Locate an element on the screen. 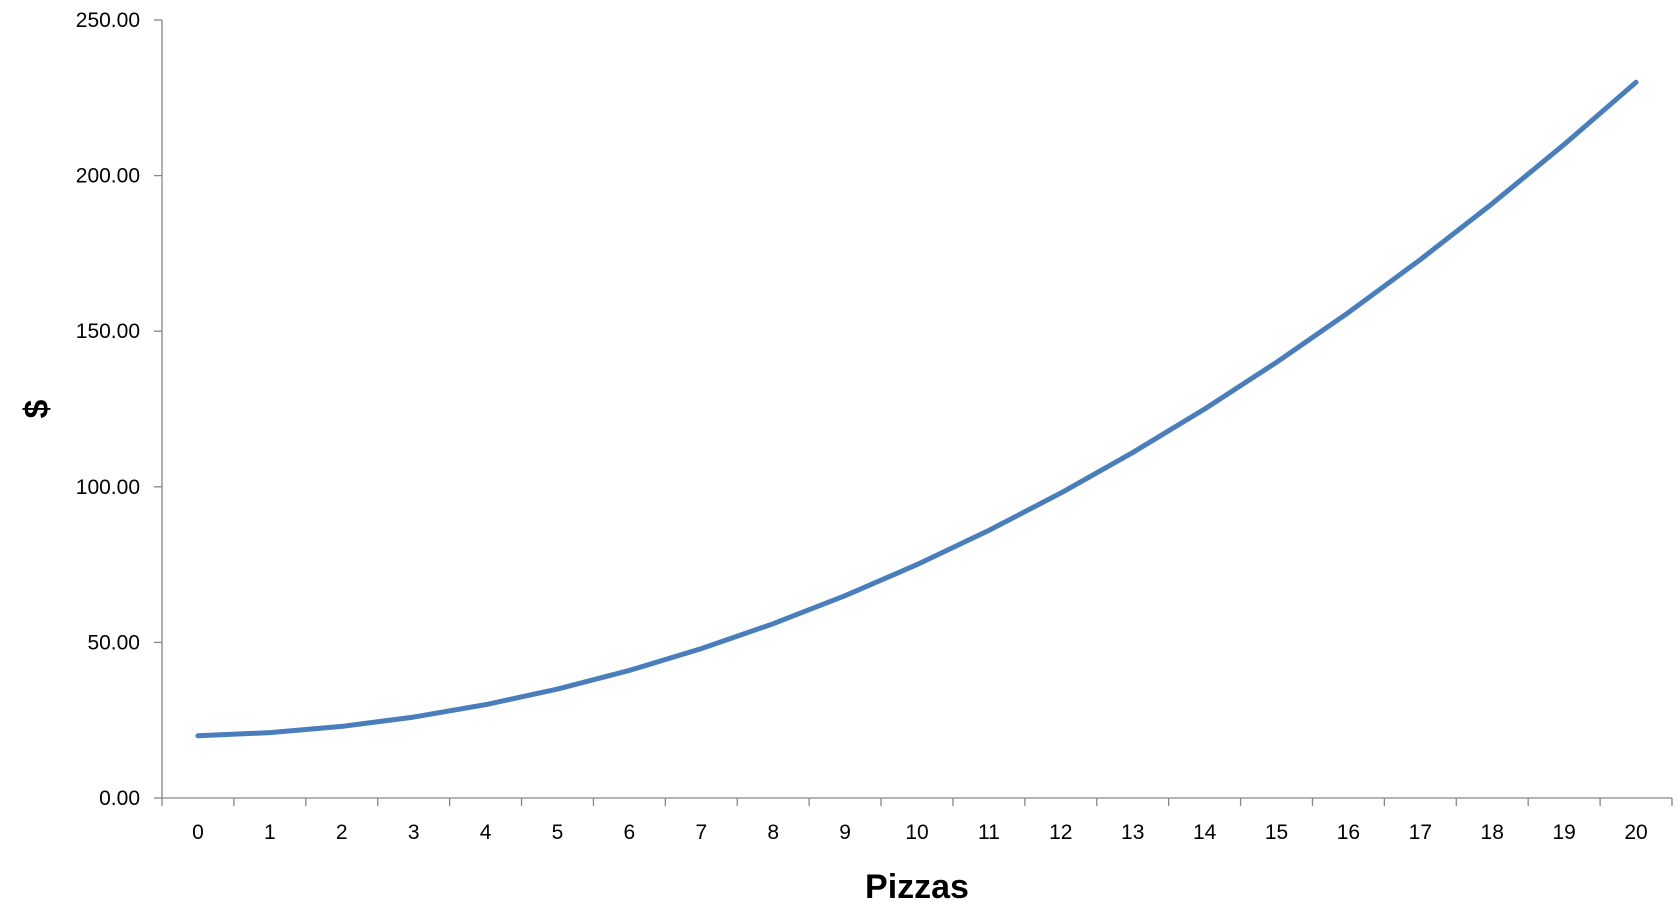 This screenshot has width=1679, height=902. x-tick-label: 6 is located at coordinates (630, 832).